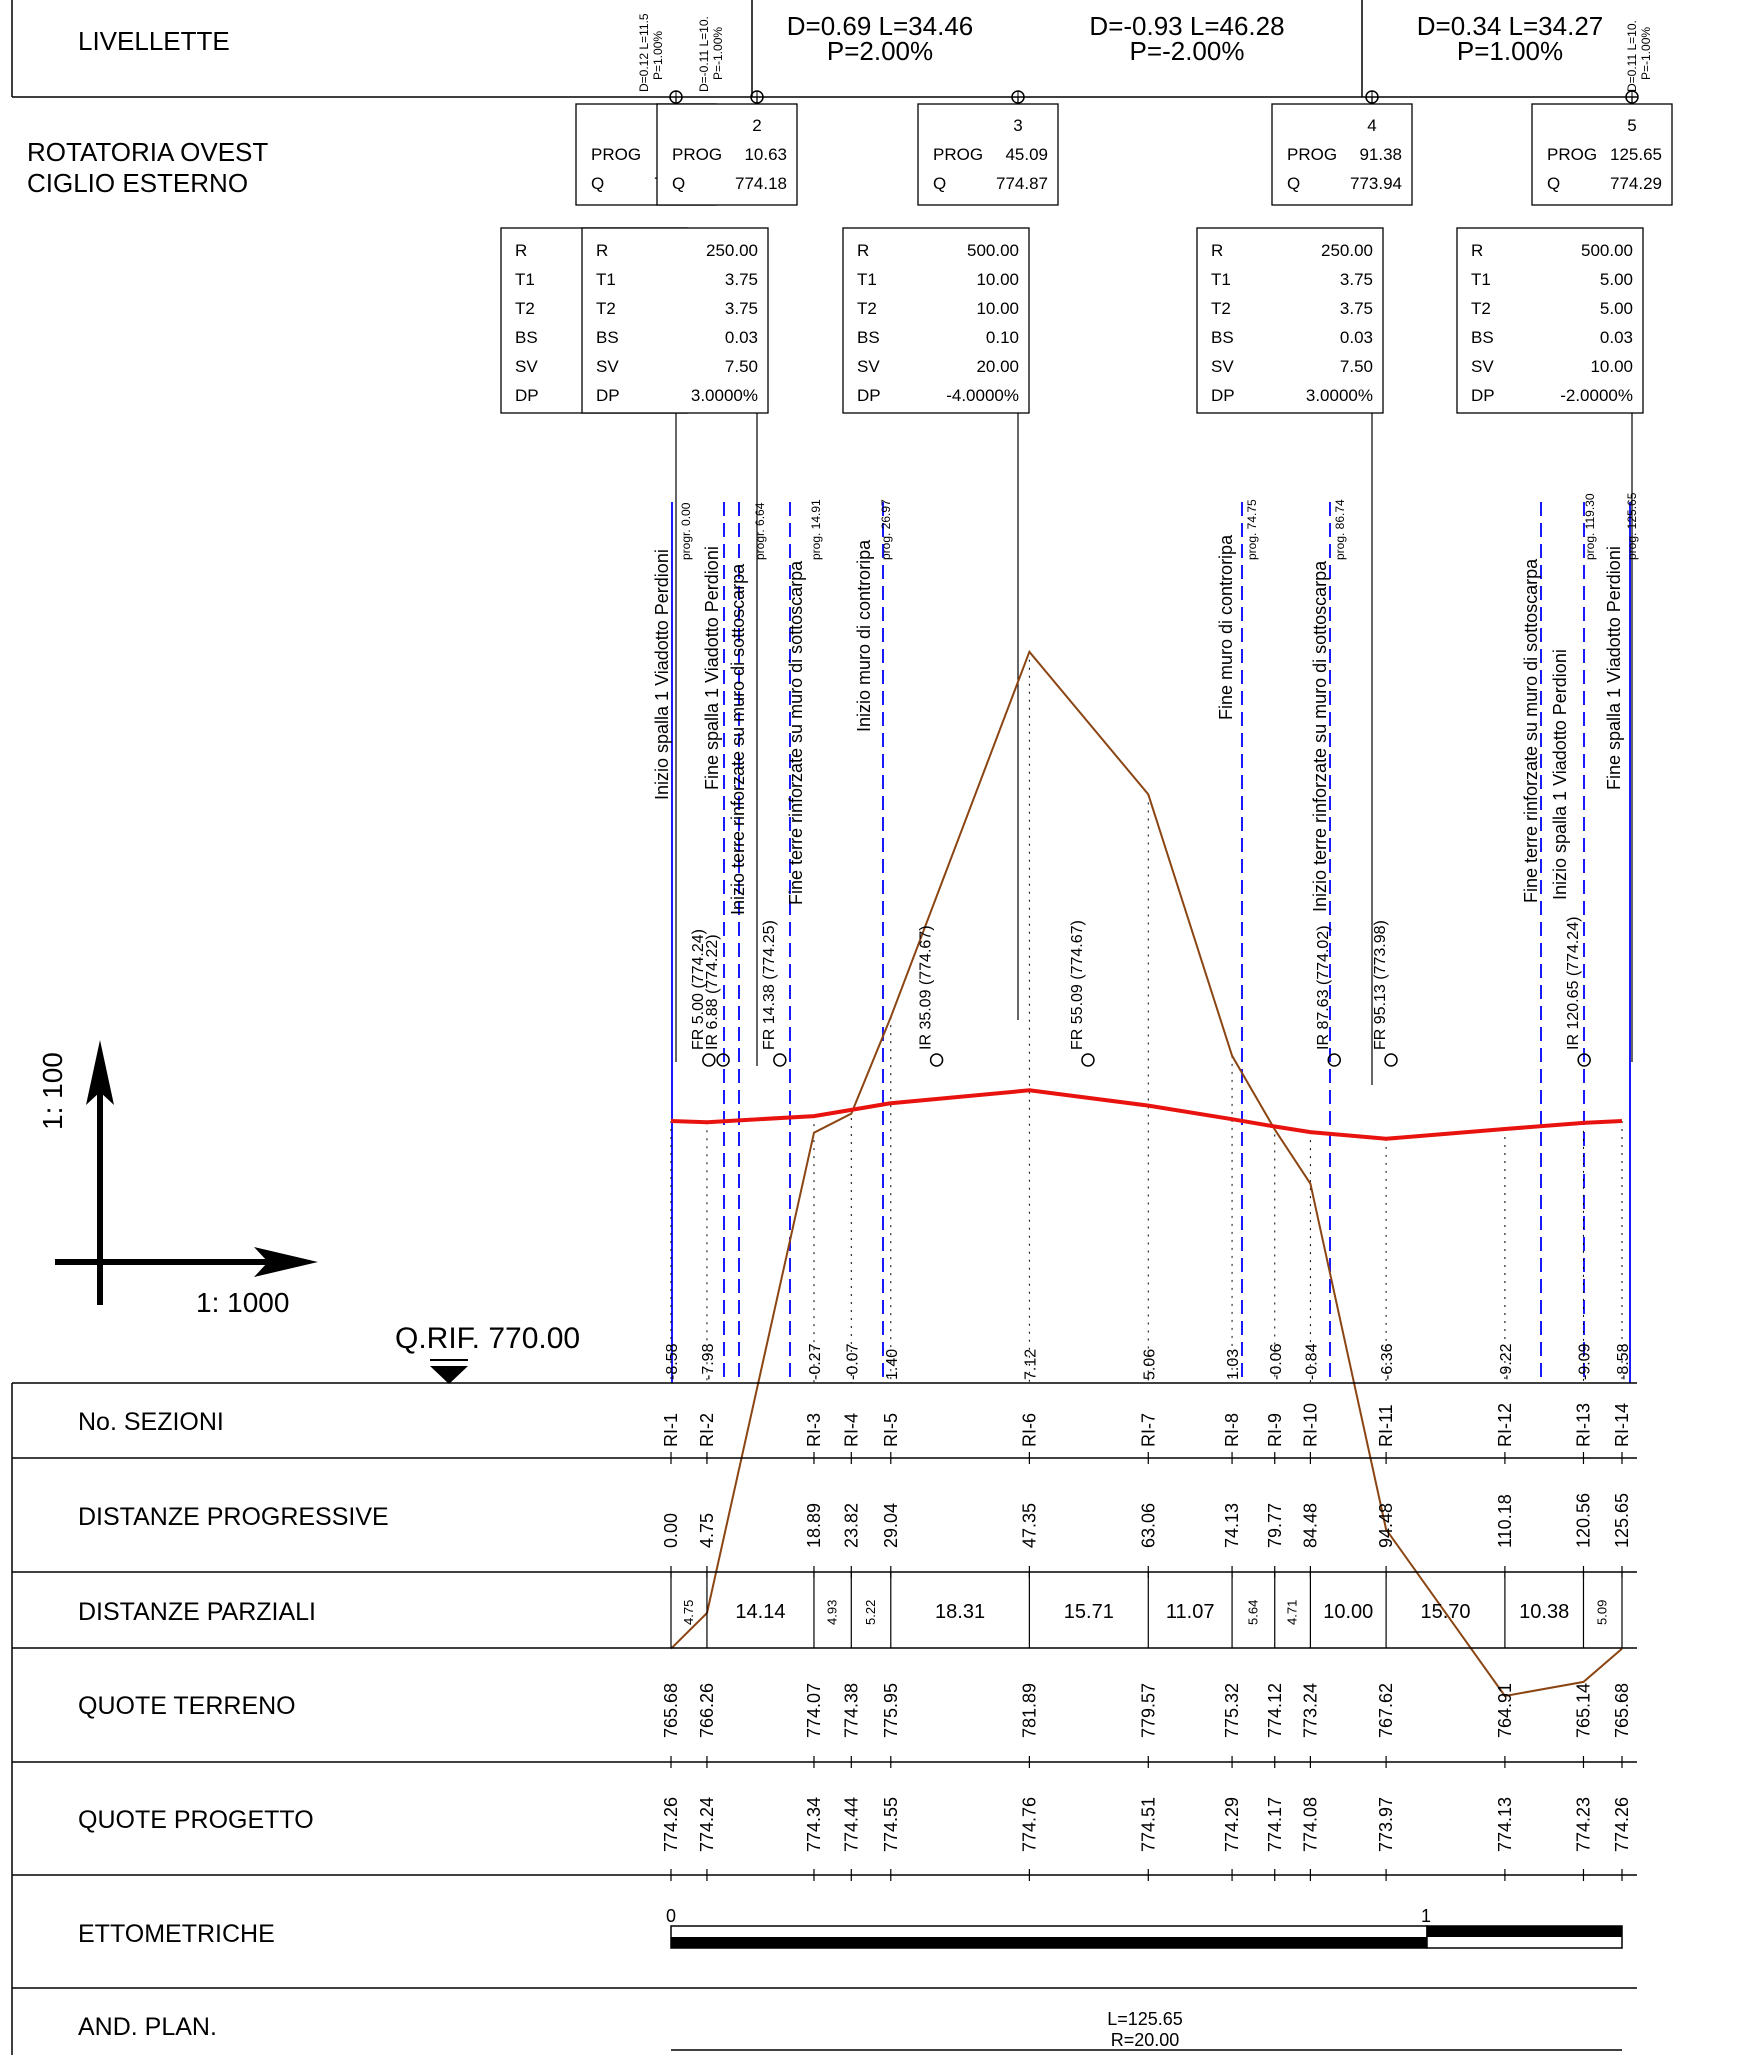 The height and width of the screenshot is (2055, 1749). I want to click on curve-point-label: FR 55.09 (774.67), so click(1077, 985).